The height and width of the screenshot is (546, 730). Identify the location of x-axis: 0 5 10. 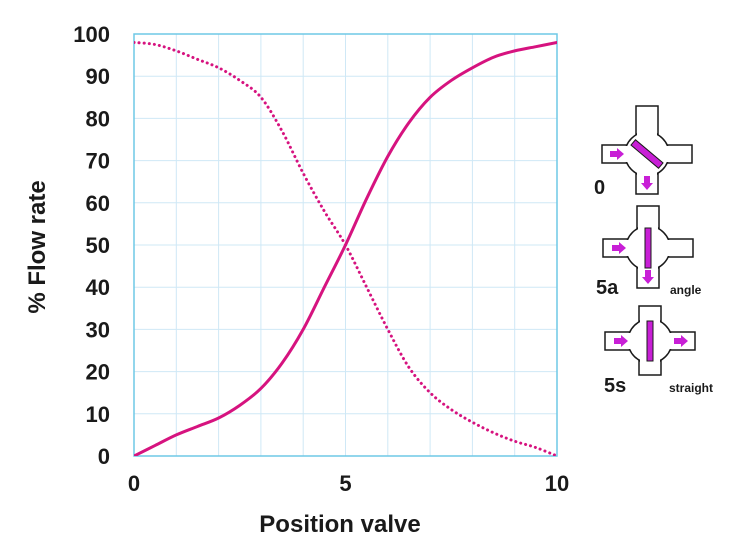
(348, 483).